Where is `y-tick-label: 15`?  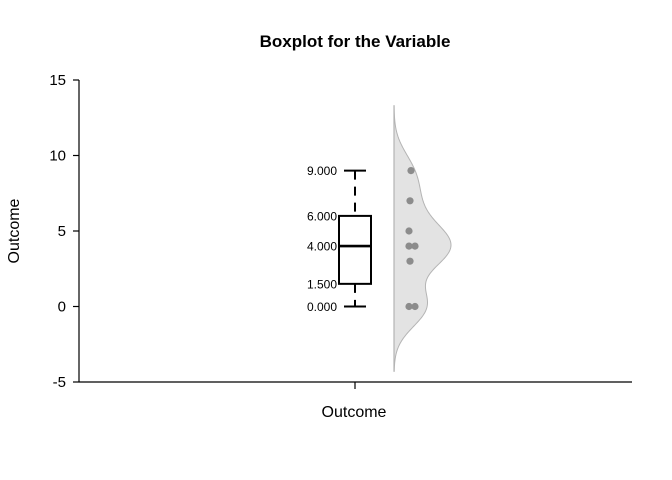 y-tick-label: 15 is located at coordinates (57, 80).